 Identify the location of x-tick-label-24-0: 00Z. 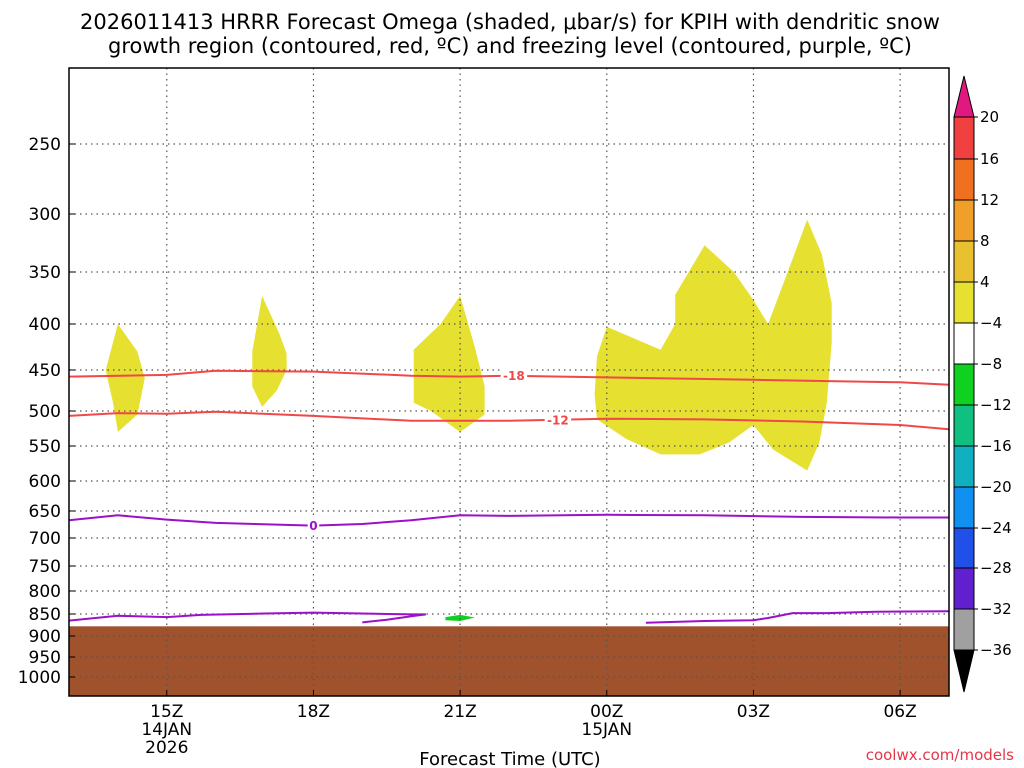
(606, 712).